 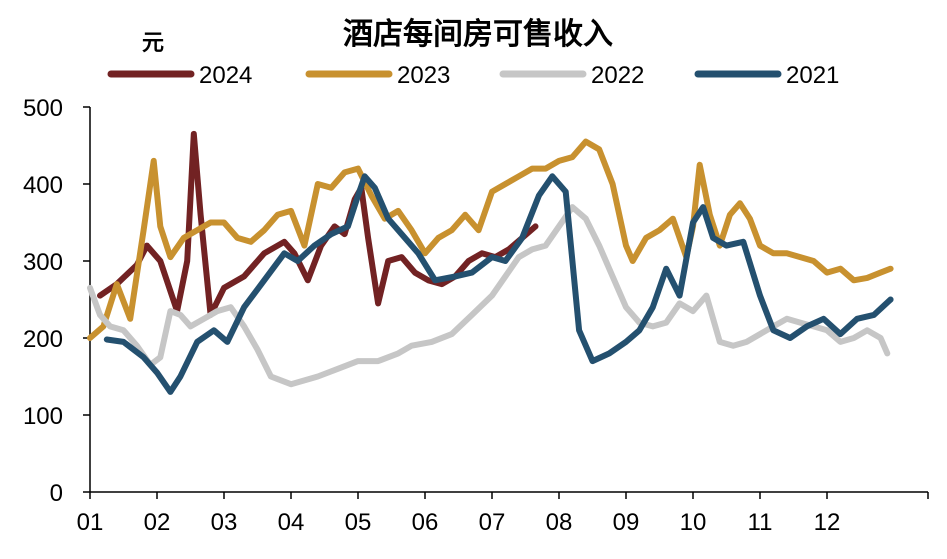 I want to click on x-tick-label: 04, so click(x=291, y=522).